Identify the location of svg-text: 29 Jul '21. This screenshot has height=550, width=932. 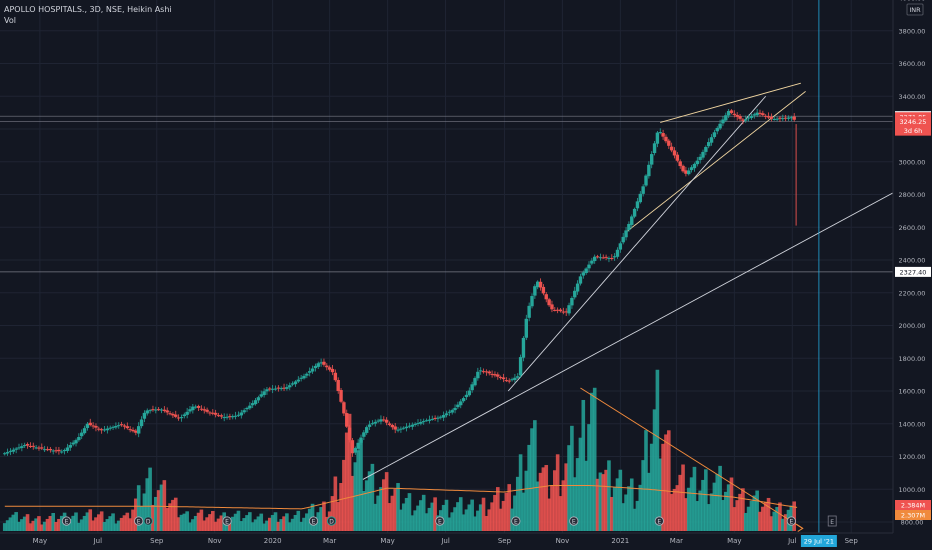
(819, 542).